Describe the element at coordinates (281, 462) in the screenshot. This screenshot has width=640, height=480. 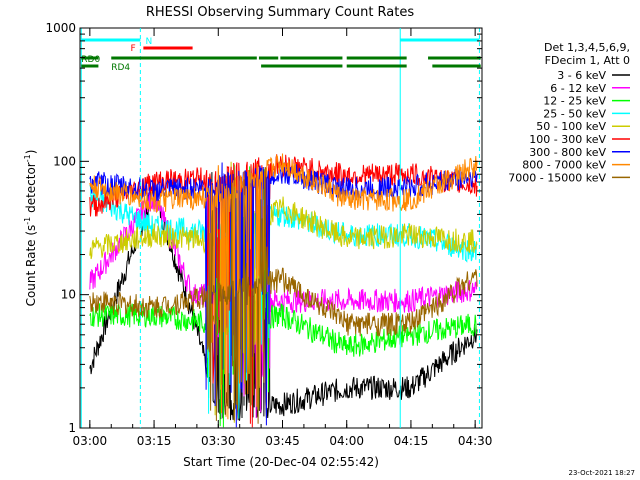
I see `x-axis-label: Start Time (20-Dec-04 02:55:42)` at that location.